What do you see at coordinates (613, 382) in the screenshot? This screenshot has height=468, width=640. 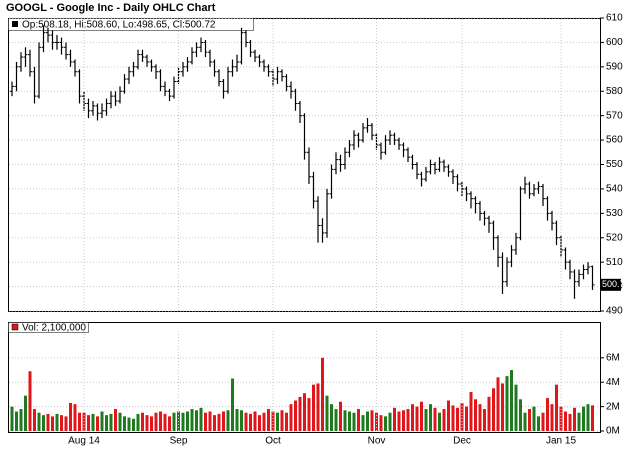 I see `y-tick-label: 4M` at bounding box center [613, 382].